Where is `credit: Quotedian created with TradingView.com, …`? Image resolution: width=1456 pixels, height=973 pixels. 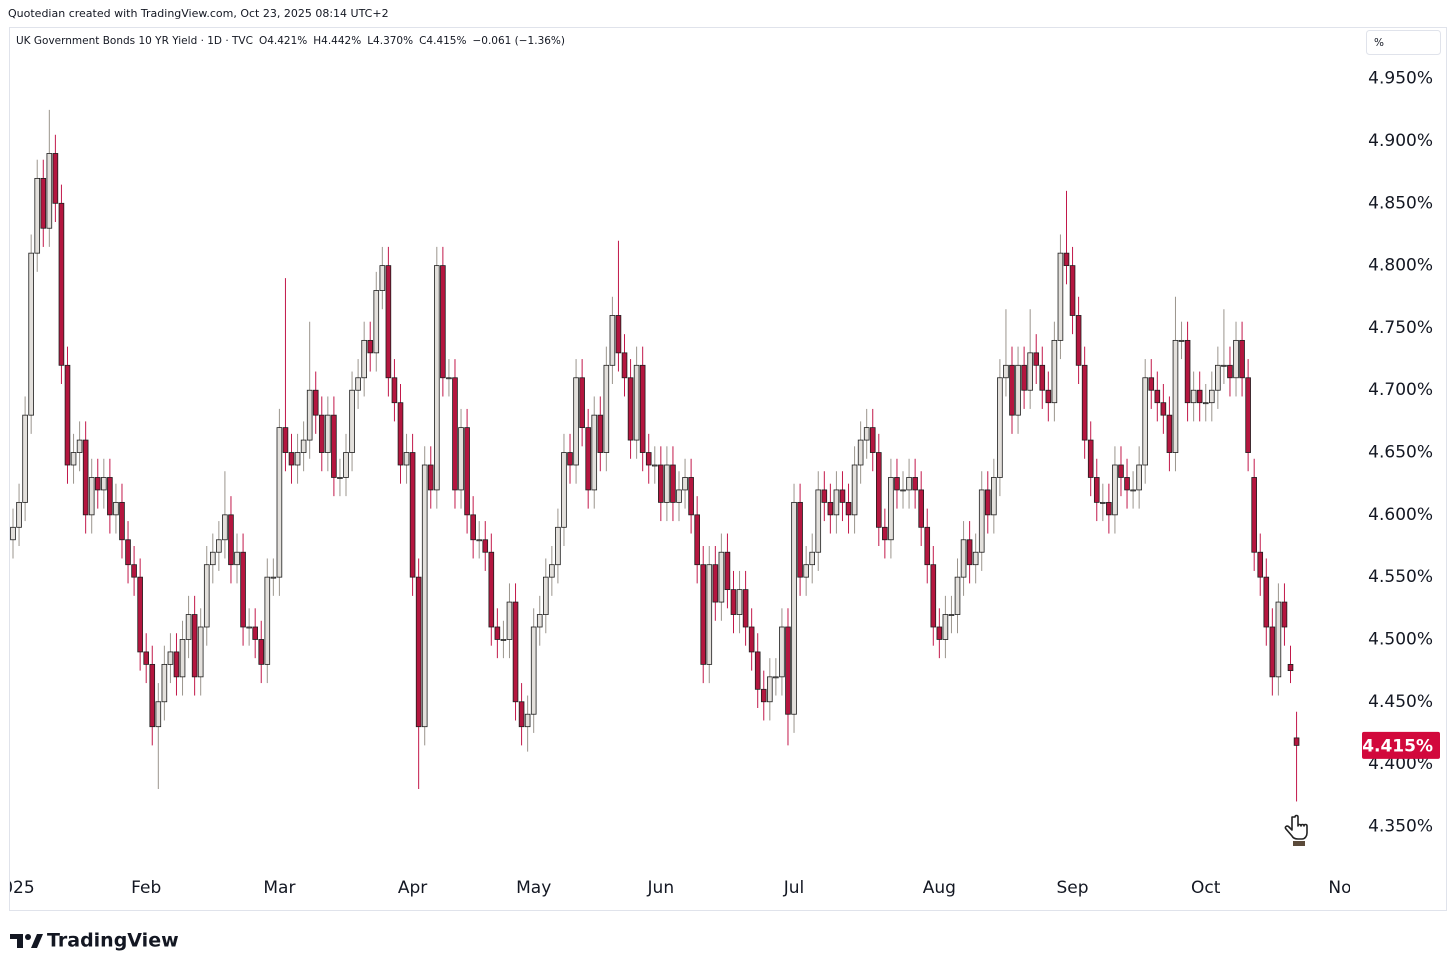
credit: Quotedian created with TradingView.com, … is located at coordinates (198, 13).